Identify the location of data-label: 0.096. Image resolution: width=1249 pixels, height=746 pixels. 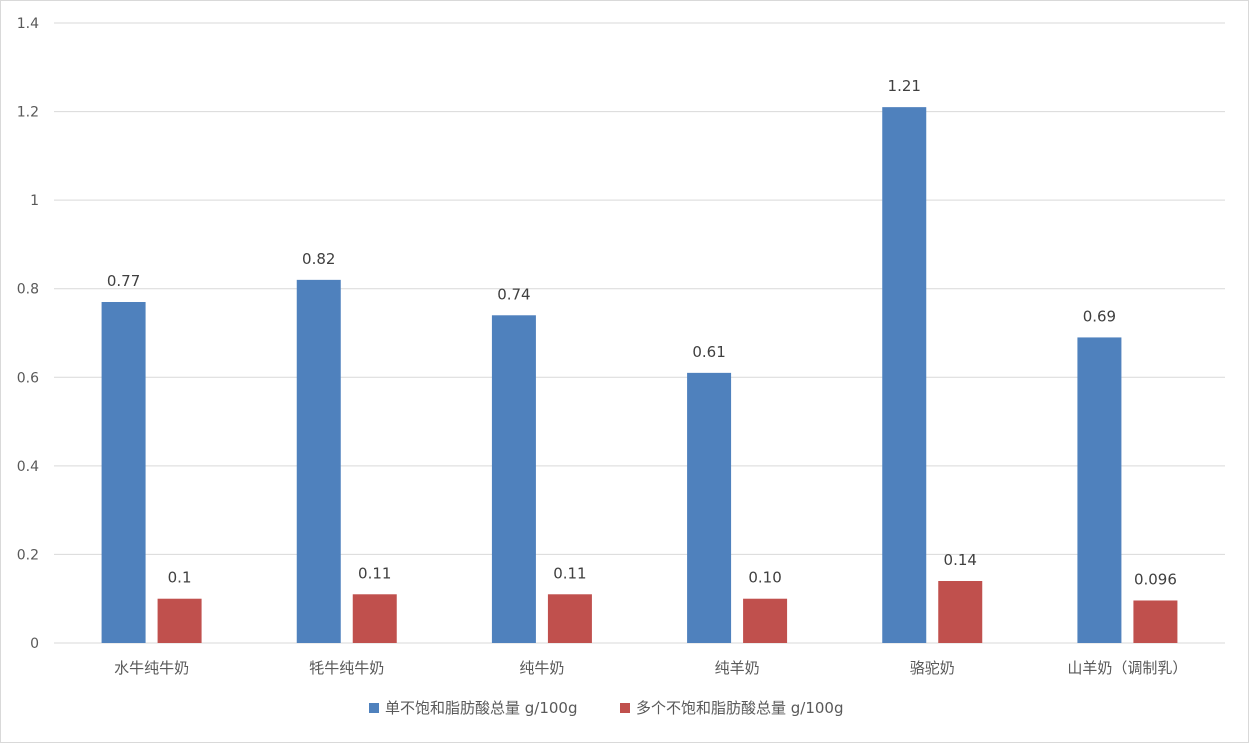
(1155, 579).